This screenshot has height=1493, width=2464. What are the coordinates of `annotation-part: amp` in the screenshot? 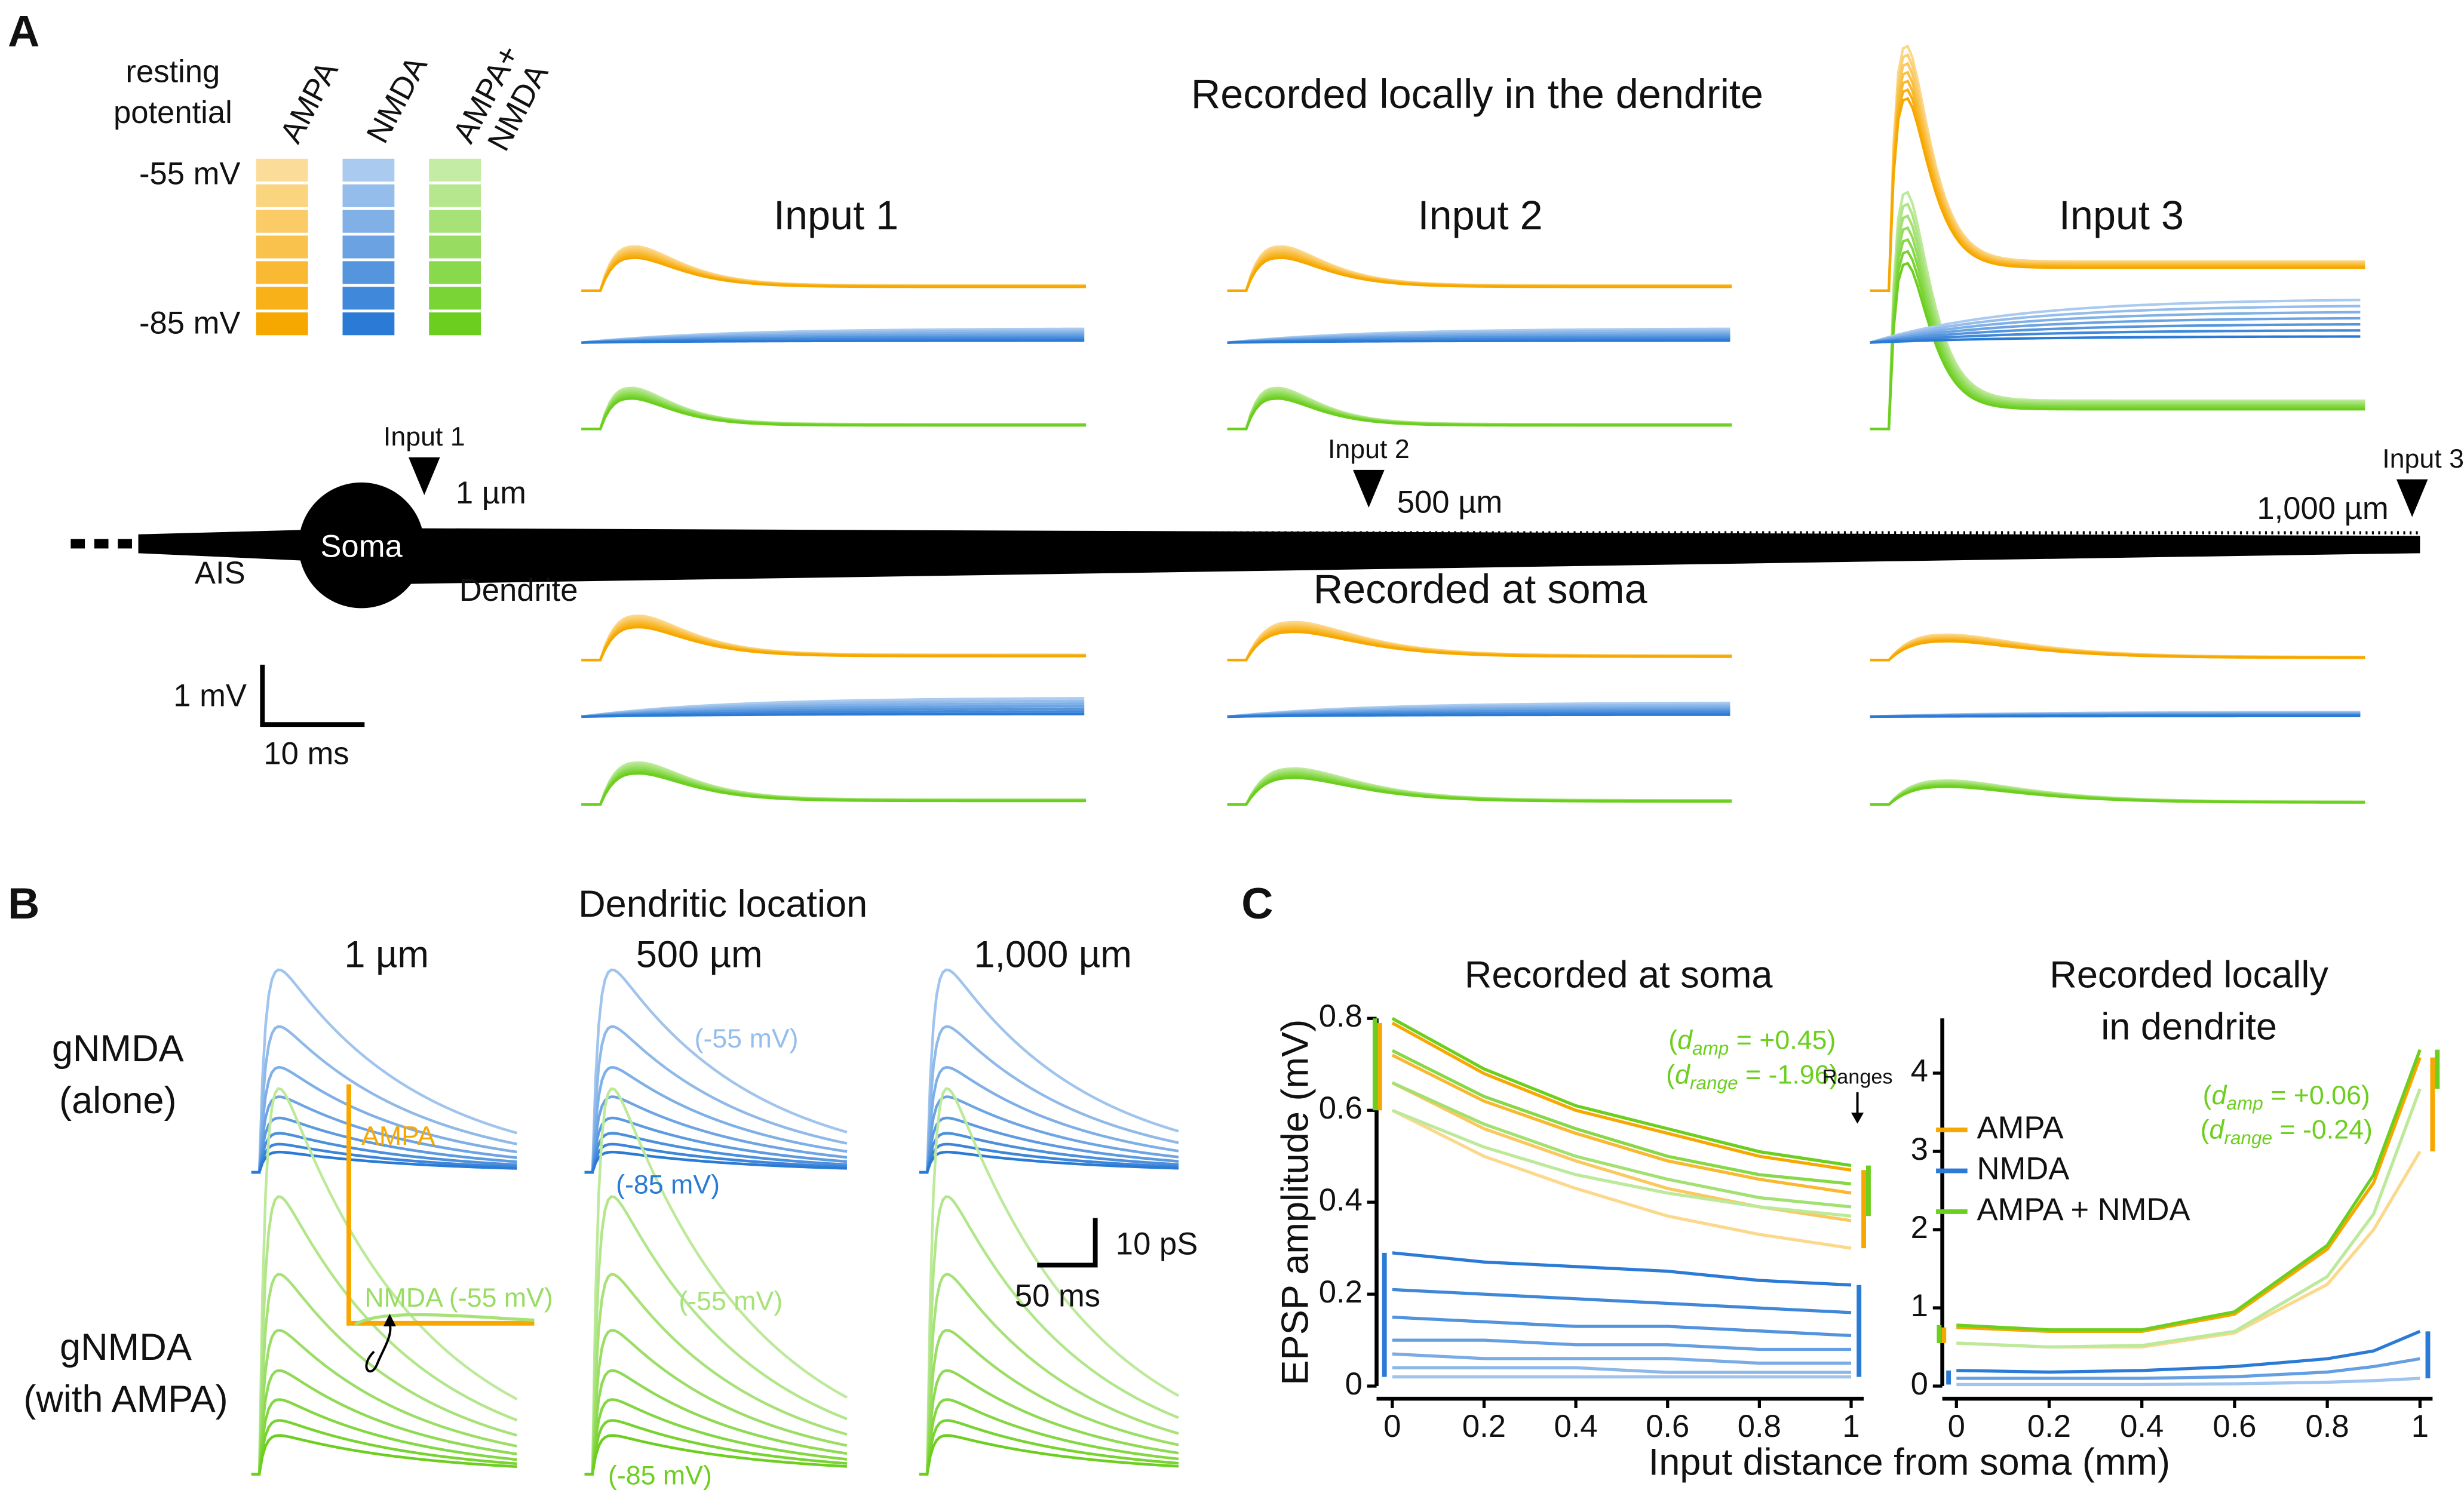 It's located at (2244, 1103).